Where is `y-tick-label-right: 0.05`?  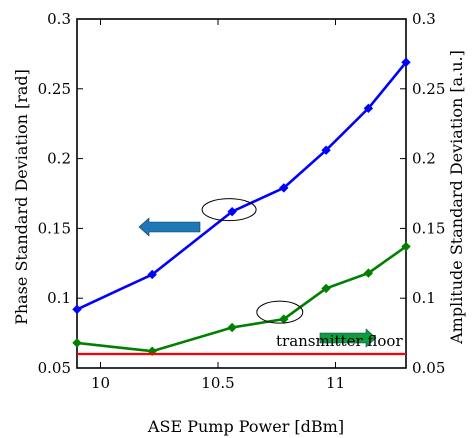
y-tick-label-right: 0.05 is located at coordinates (428, 368).